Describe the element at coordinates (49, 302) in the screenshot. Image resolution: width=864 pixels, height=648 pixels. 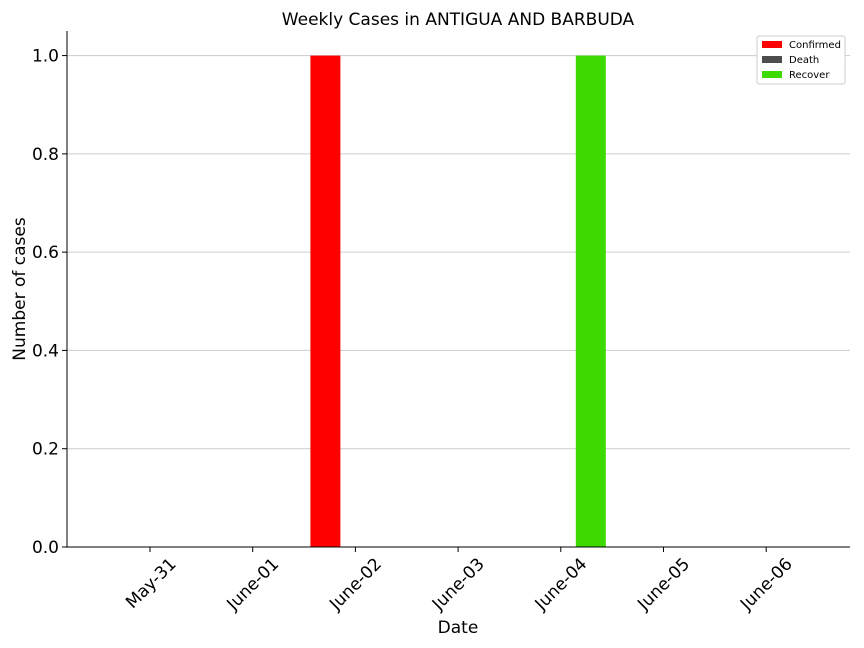
I see `y-ticks: 0.0 0.2 0.4 0.6 0.8 1.0` at that location.